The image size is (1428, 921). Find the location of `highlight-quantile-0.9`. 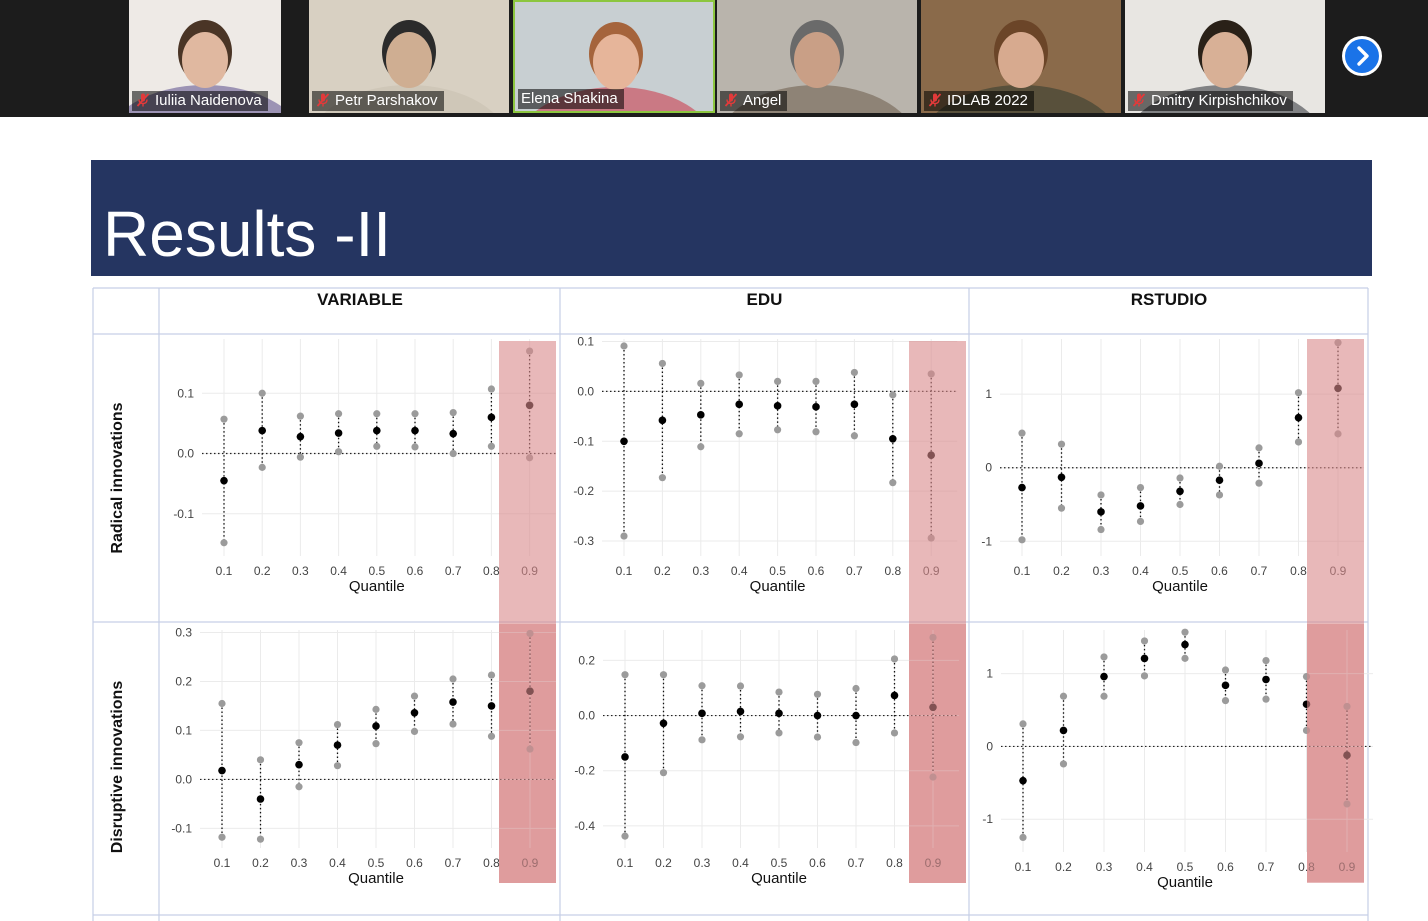

highlight-quantile-0.9 is located at coordinates (937, 753).